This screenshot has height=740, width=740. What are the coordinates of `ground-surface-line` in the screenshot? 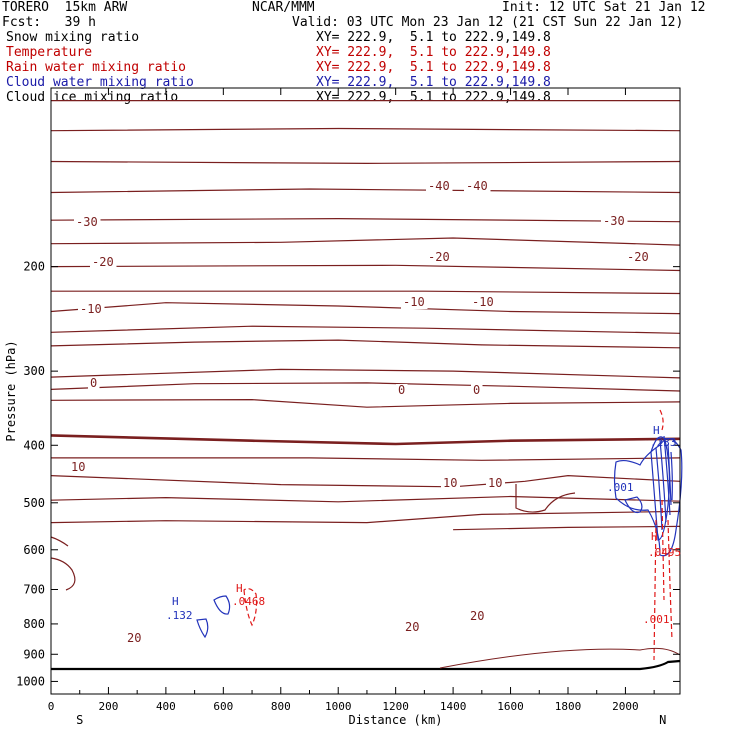 It's located at (366, 665).